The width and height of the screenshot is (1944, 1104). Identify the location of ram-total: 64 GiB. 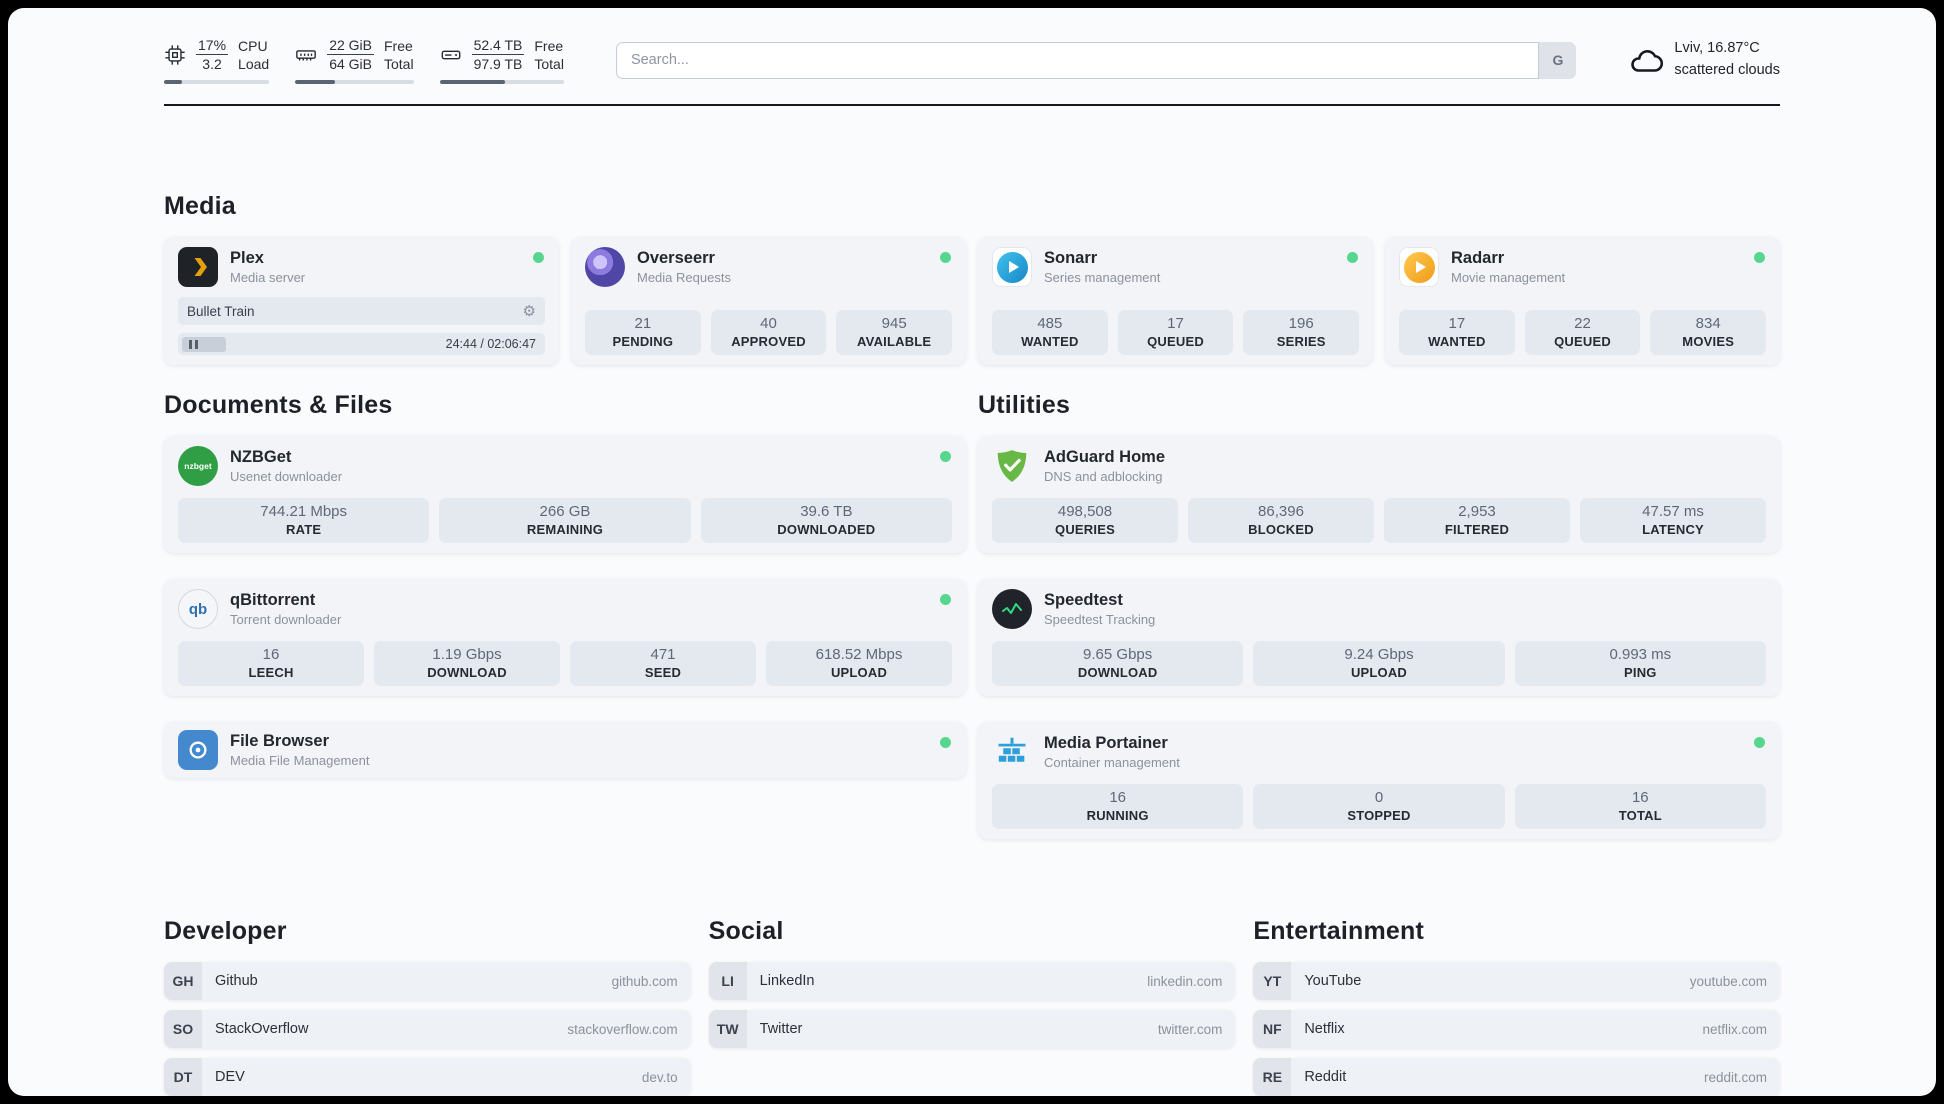
(350, 64).